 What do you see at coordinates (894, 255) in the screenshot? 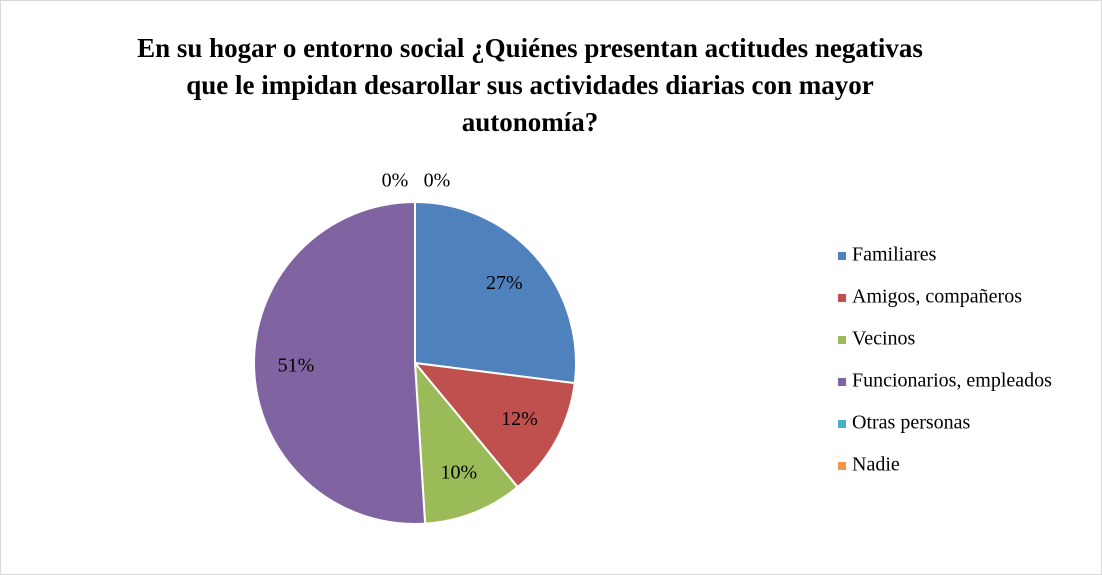
I see `legend-label: Familiares` at bounding box center [894, 255].